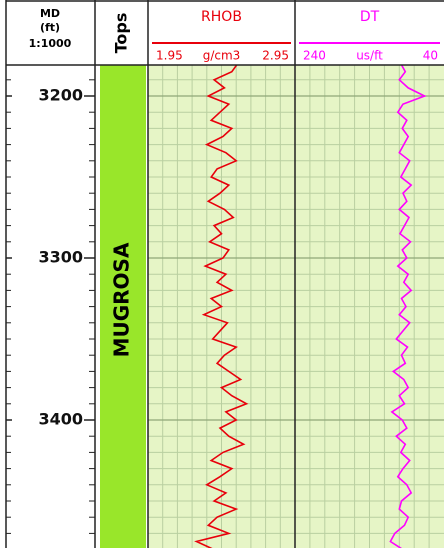 Image resolution: width=444 pixels, height=548 pixels. Describe the element at coordinates (430, 56) in the screenshot. I see `scale-right: 40` at that location.